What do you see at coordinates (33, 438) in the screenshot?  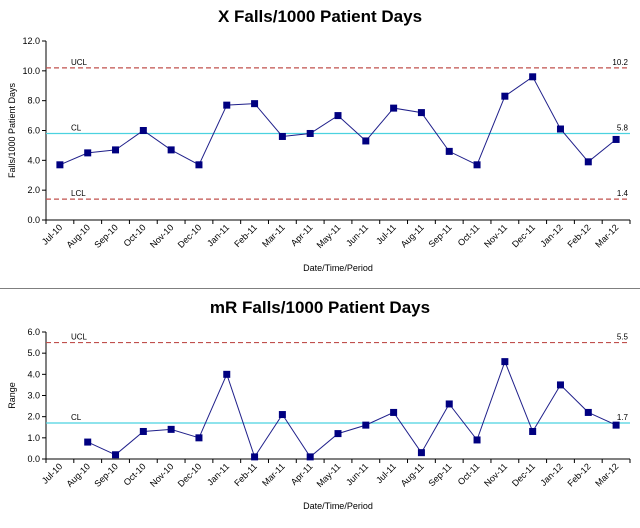 I see `mr-y-tick-label: 1.0` at bounding box center [33, 438].